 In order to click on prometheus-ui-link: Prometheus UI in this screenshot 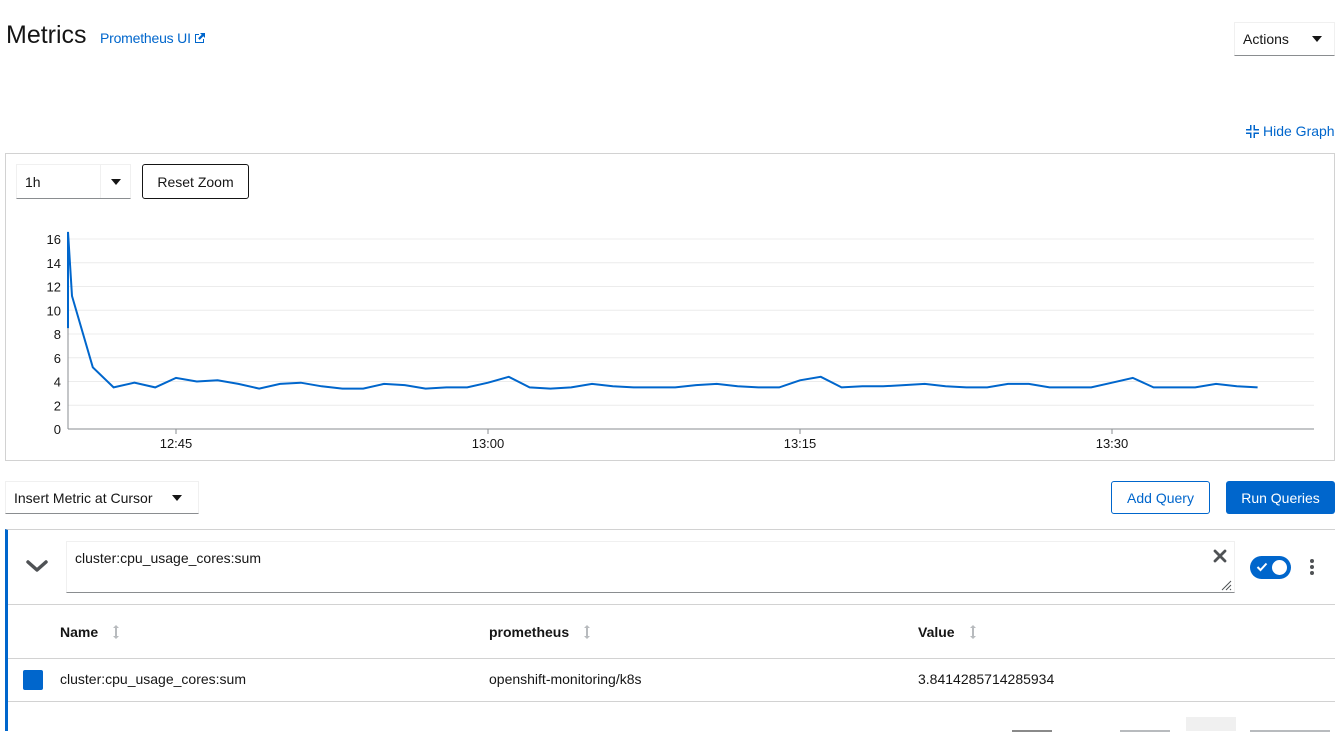, I will do `click(153, 38)`.